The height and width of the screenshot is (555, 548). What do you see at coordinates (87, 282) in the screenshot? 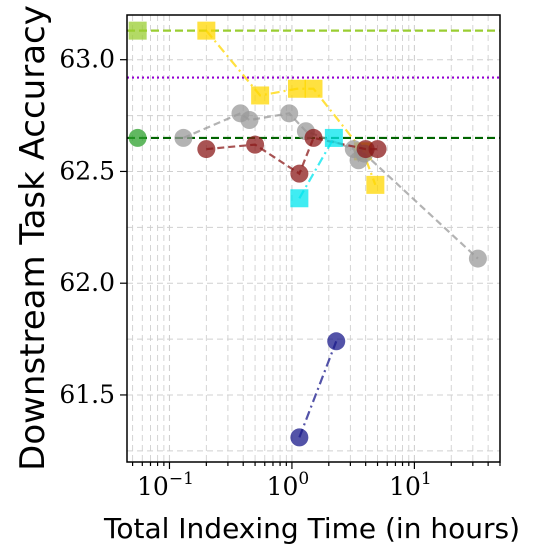
I see `y-tick-label: 62.0` at bounding box center [87, 282].